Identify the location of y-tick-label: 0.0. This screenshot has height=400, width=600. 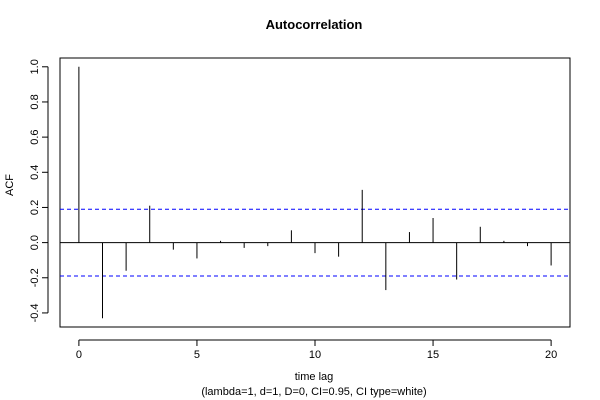
(35, 242).